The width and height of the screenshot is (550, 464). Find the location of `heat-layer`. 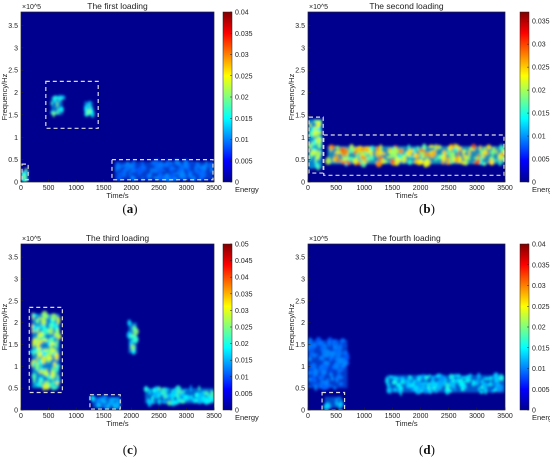

heat-layer is located at coordinates (406, 145).